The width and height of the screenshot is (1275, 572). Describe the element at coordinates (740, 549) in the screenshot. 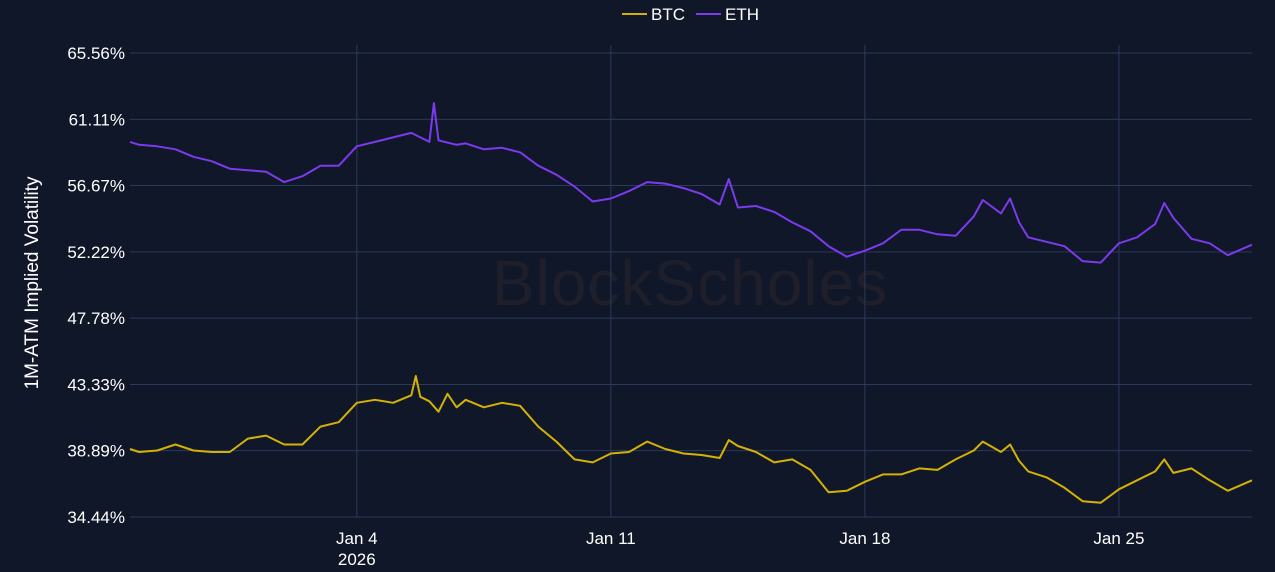

I see `x-axis: Jan 4 2026 Jan 11 Jan 18 Jan 25` at that location.